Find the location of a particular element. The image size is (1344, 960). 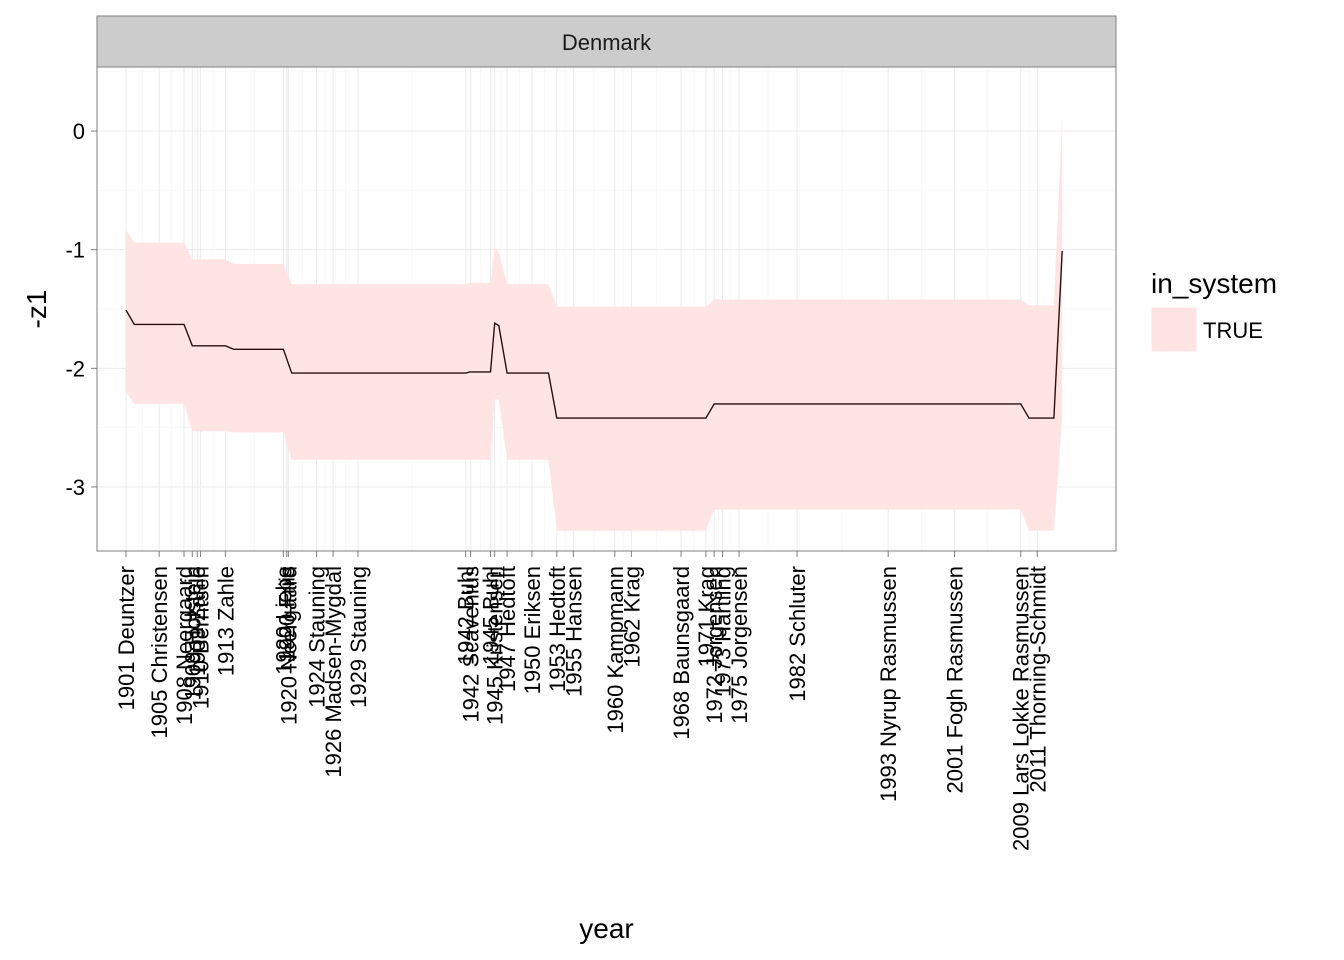

x-tick-label: 1910 Berntsen is located at coordinates (201, 637).